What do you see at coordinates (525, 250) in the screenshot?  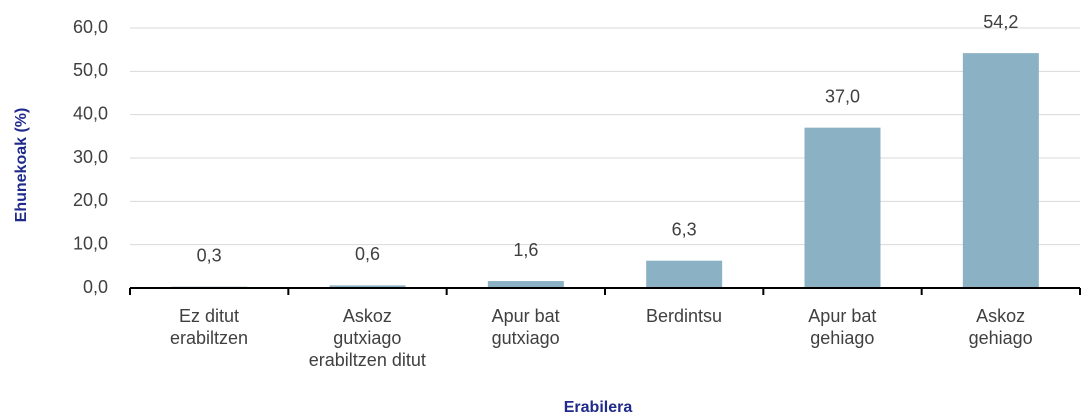 I see `value-label: 1,6` at bounding box center [525, 250].